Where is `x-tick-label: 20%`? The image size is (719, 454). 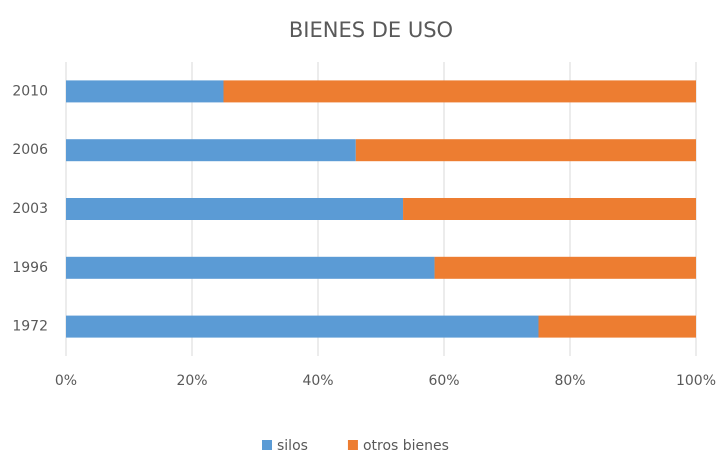 x-tick-label: 20% is located at coordinates (191, 381).